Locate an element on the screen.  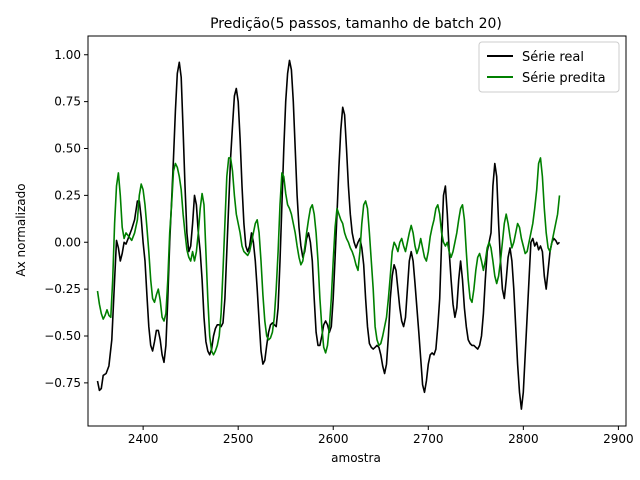
y-tick-label: 1.00 is located at coordinates (67, 55).